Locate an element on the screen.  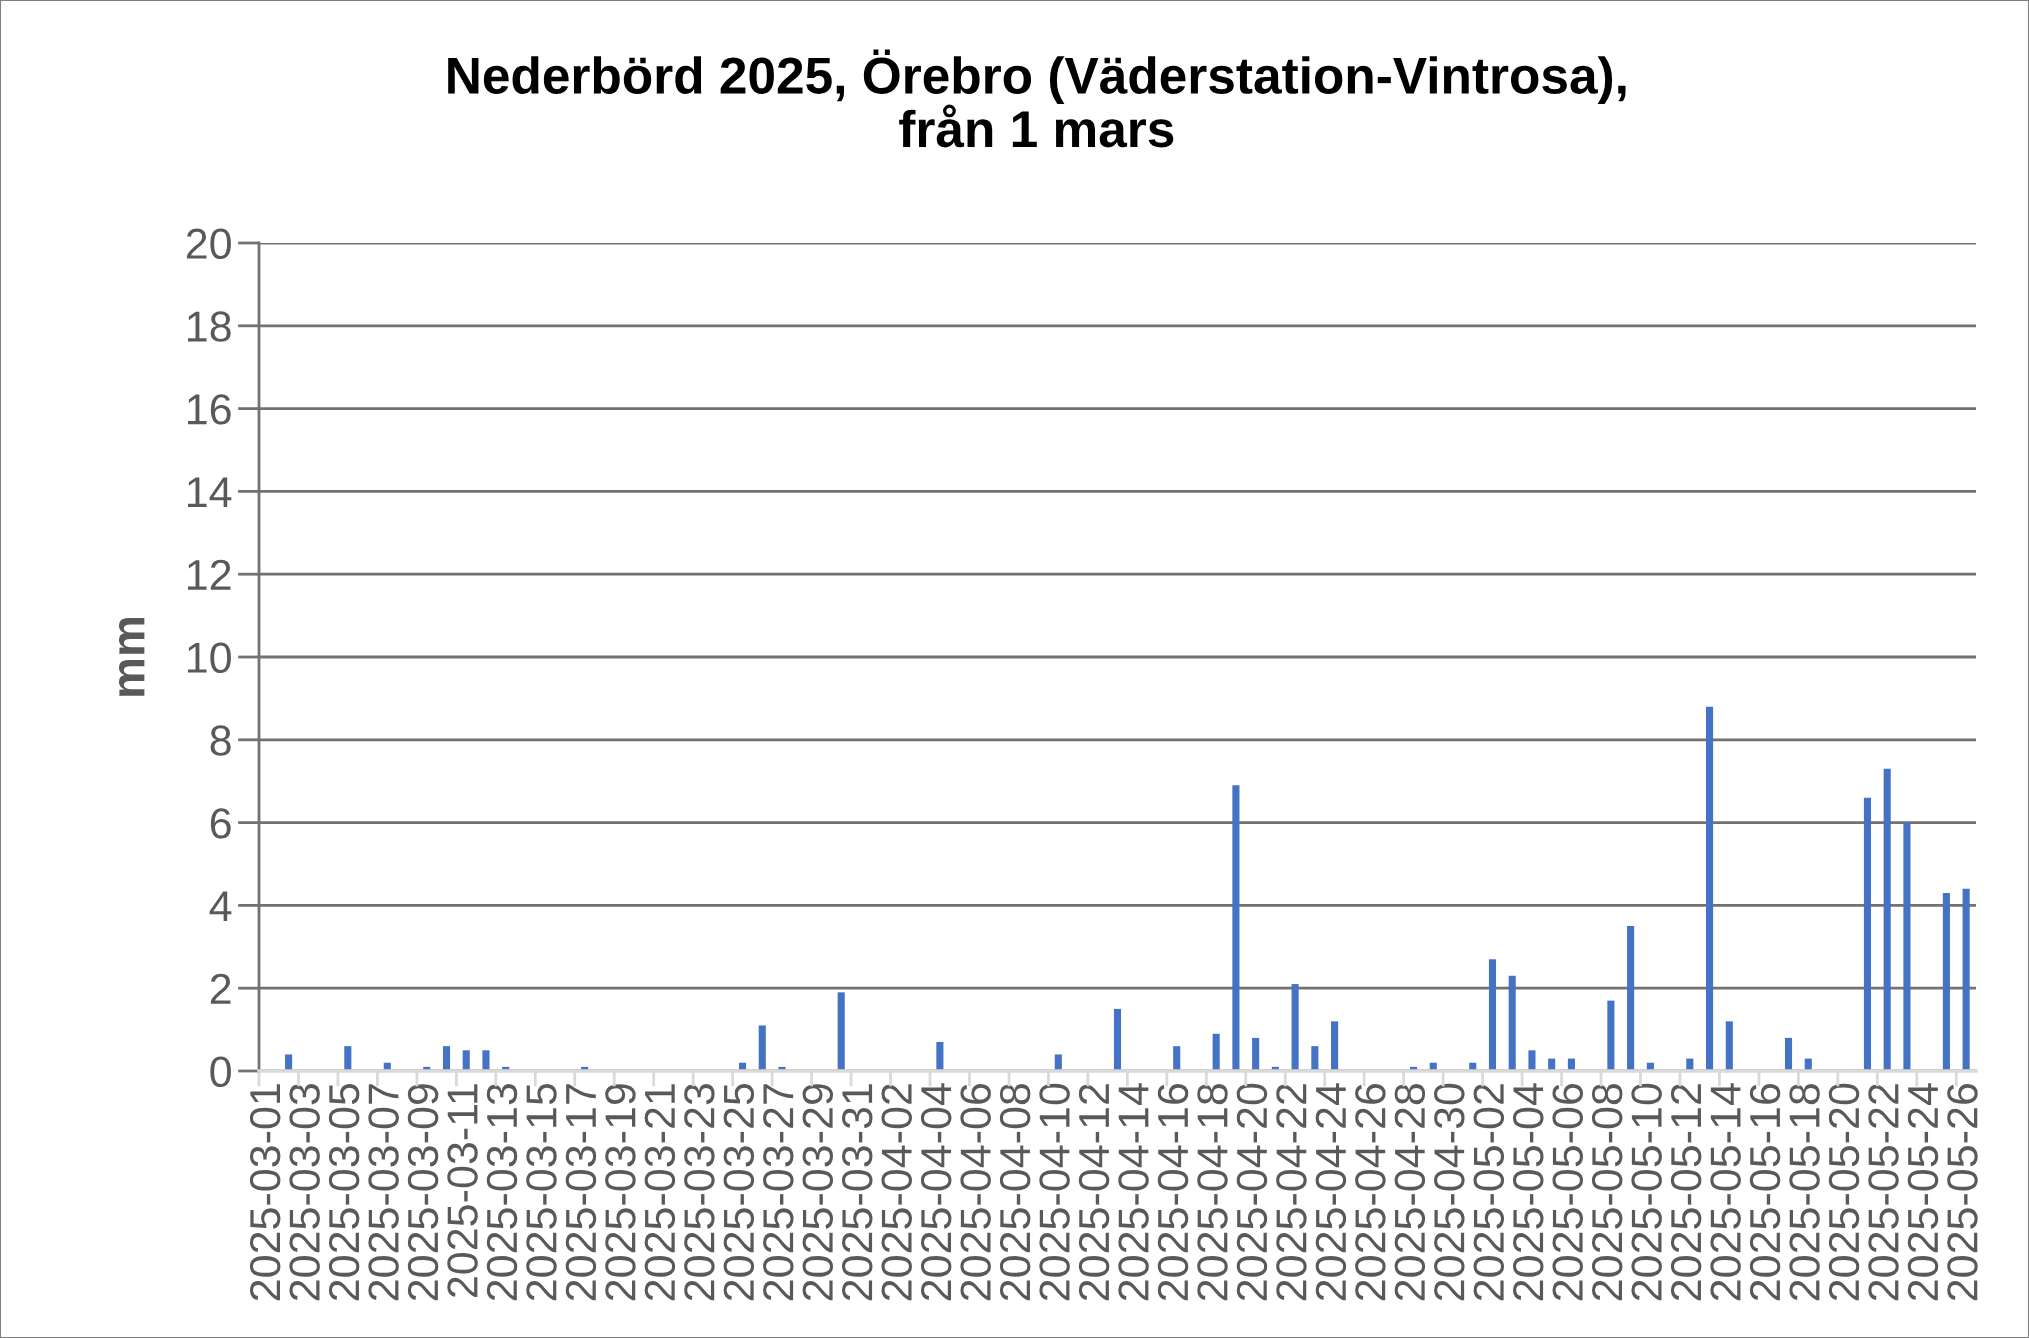
chart-title: Nederbörd 2025, Örebro (Väderstation-Vintrosa), från 1 mars is located at coordinates (1037, 98).